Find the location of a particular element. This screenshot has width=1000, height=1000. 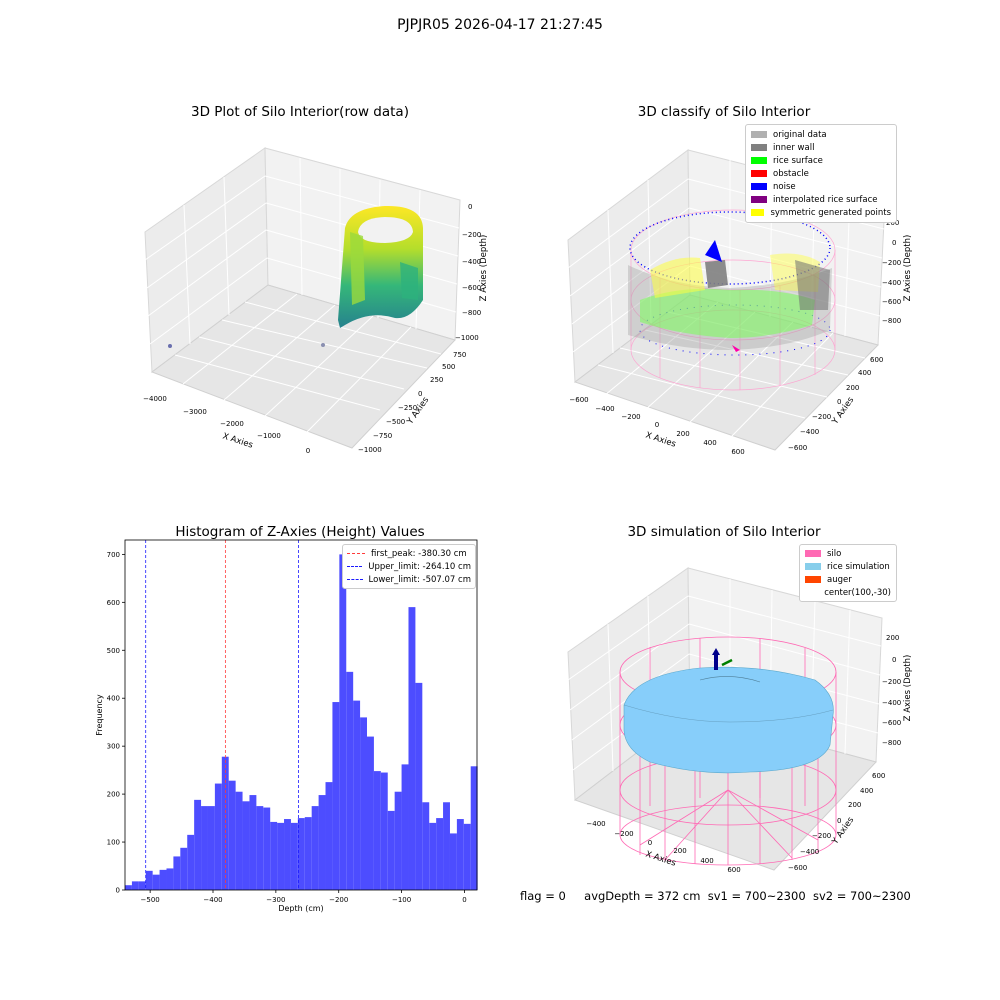

noise-points is located at coordinates (730, 248).